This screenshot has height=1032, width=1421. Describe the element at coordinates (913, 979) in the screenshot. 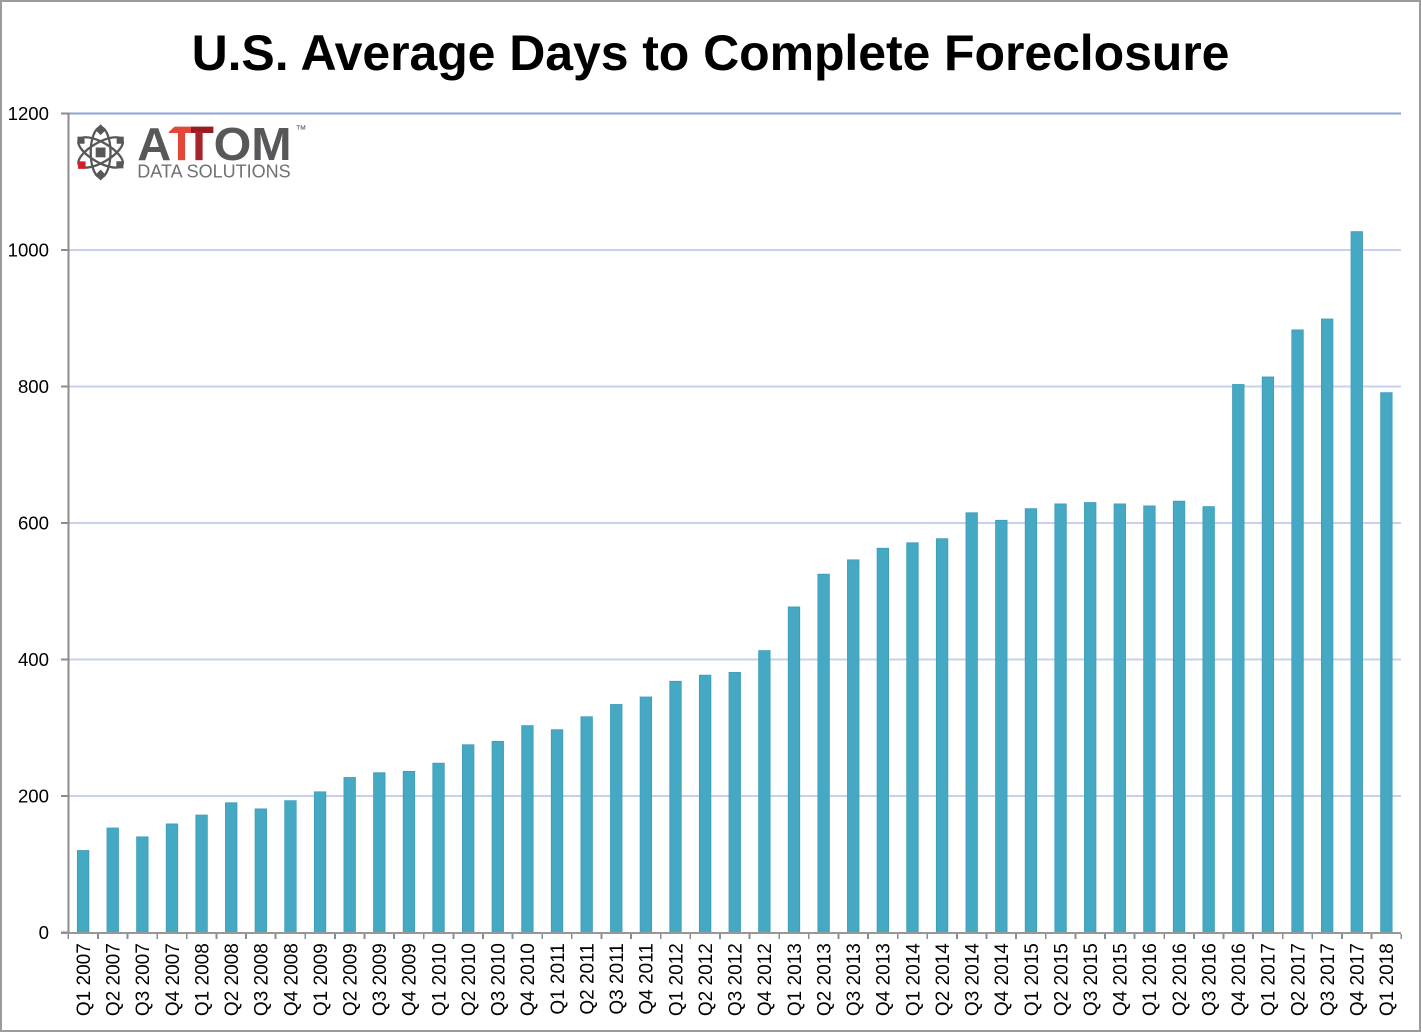

I see `svg-text: Q1 2014` at that location.